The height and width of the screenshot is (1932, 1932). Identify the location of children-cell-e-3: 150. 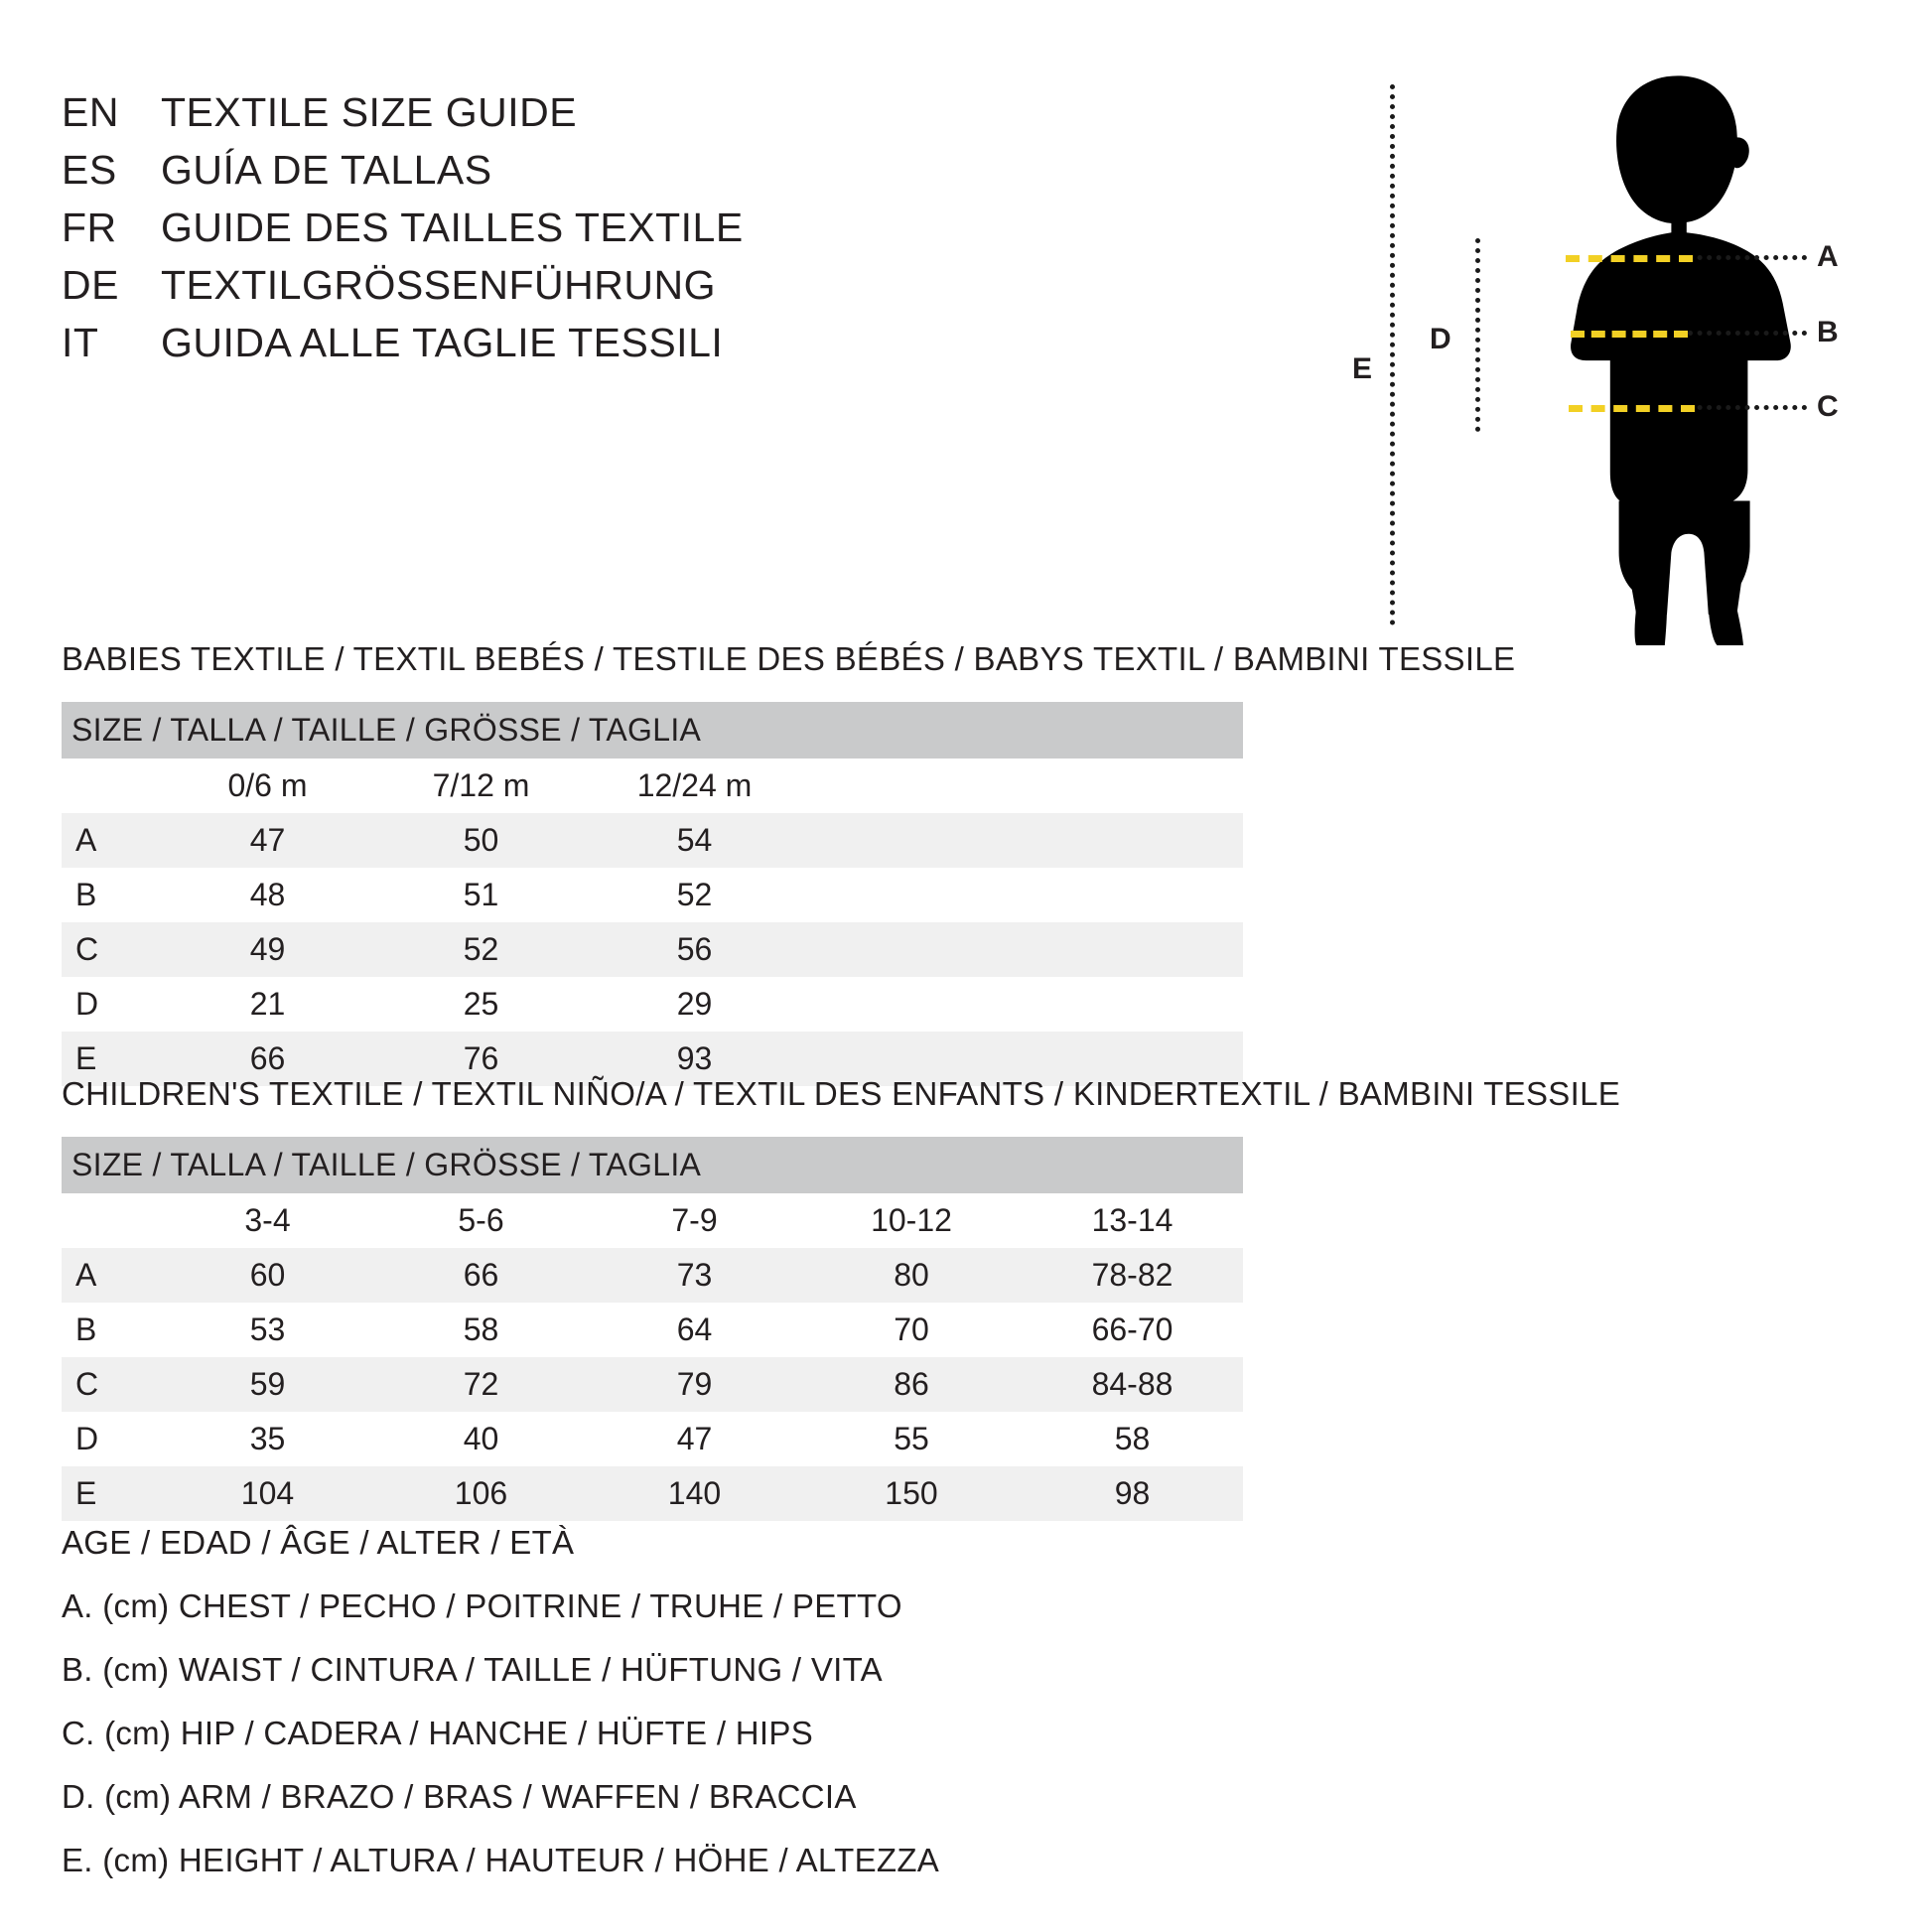
(911, 1494).